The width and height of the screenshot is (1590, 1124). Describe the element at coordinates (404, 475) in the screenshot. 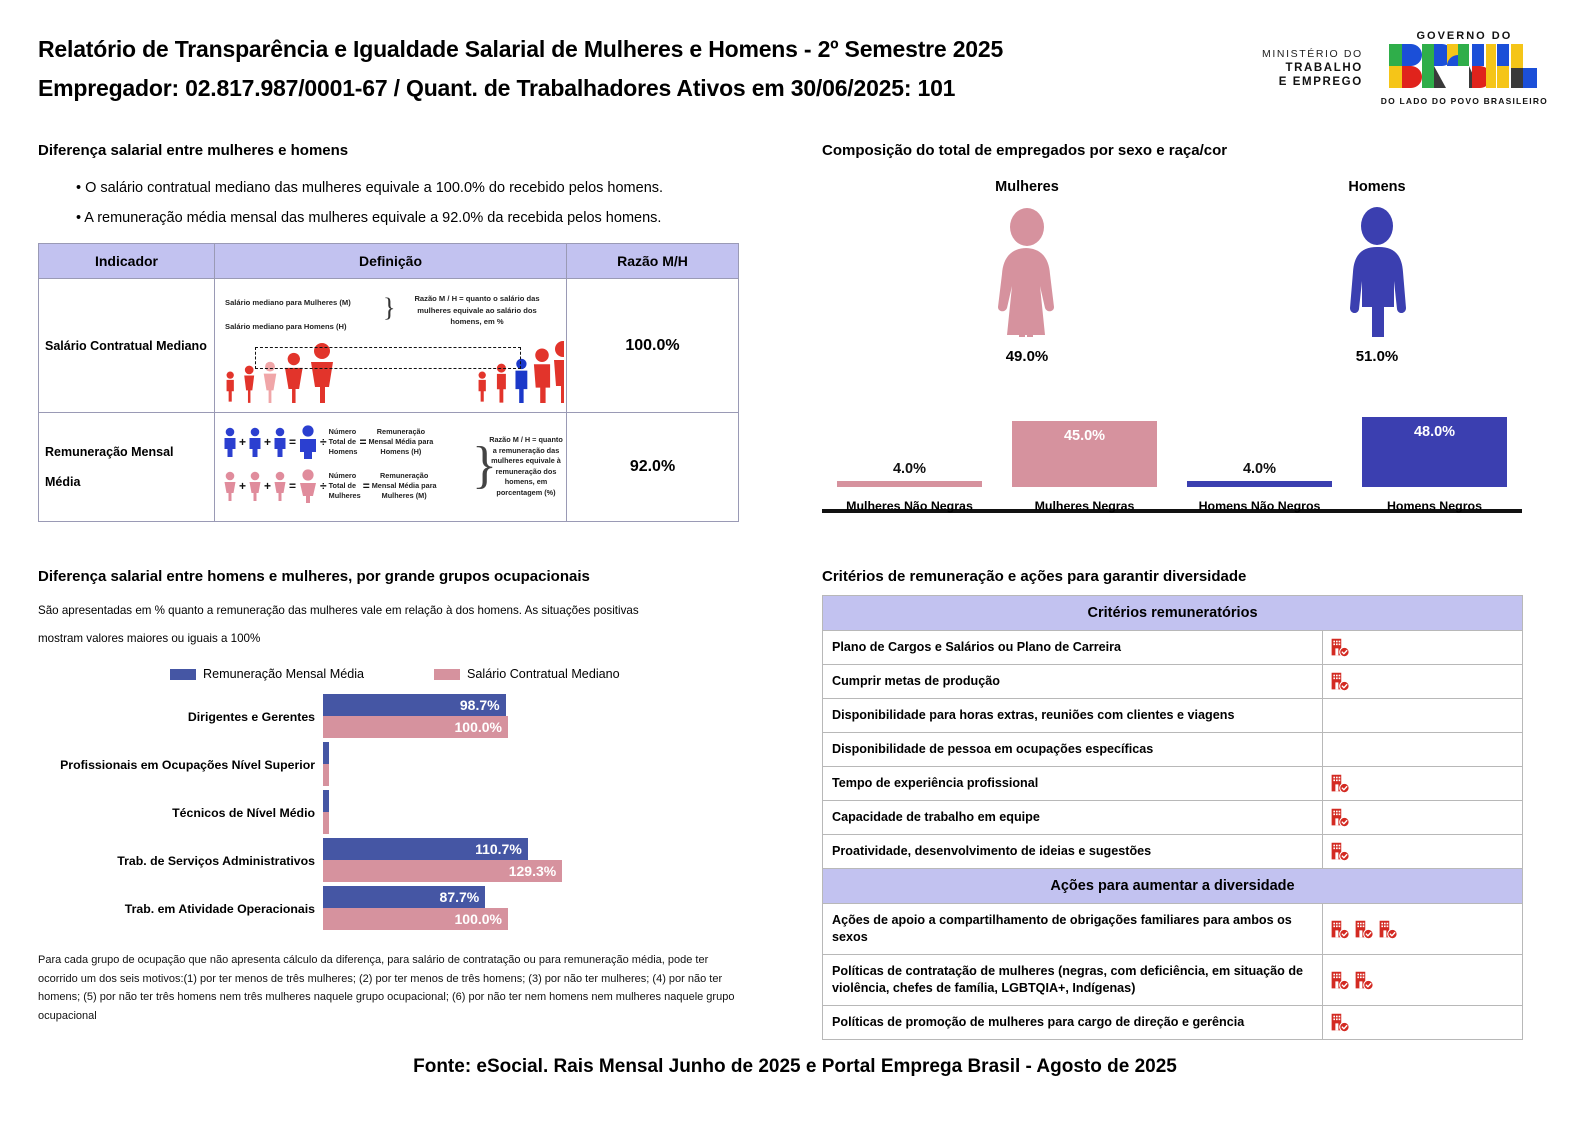

I see `women-result-l1: Remuneração` at that location.